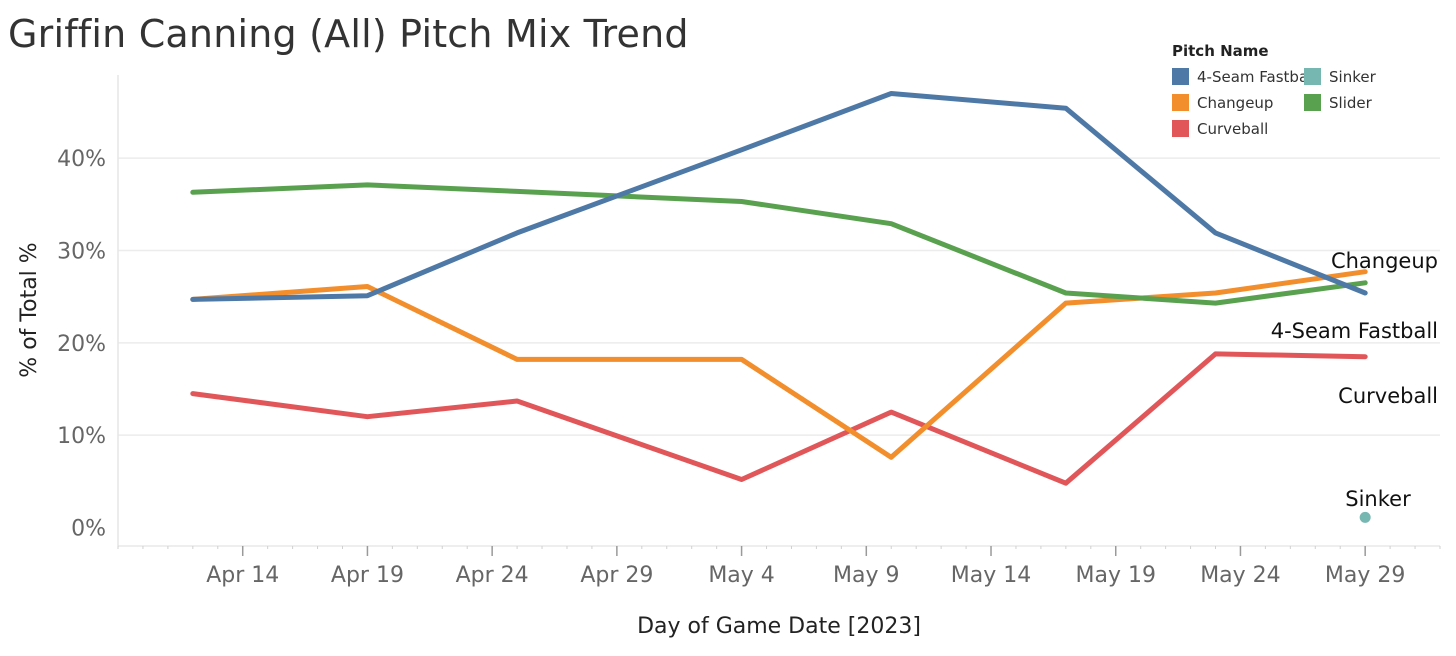  I want to click on y-tick-label: 0%, so click(88, 529).